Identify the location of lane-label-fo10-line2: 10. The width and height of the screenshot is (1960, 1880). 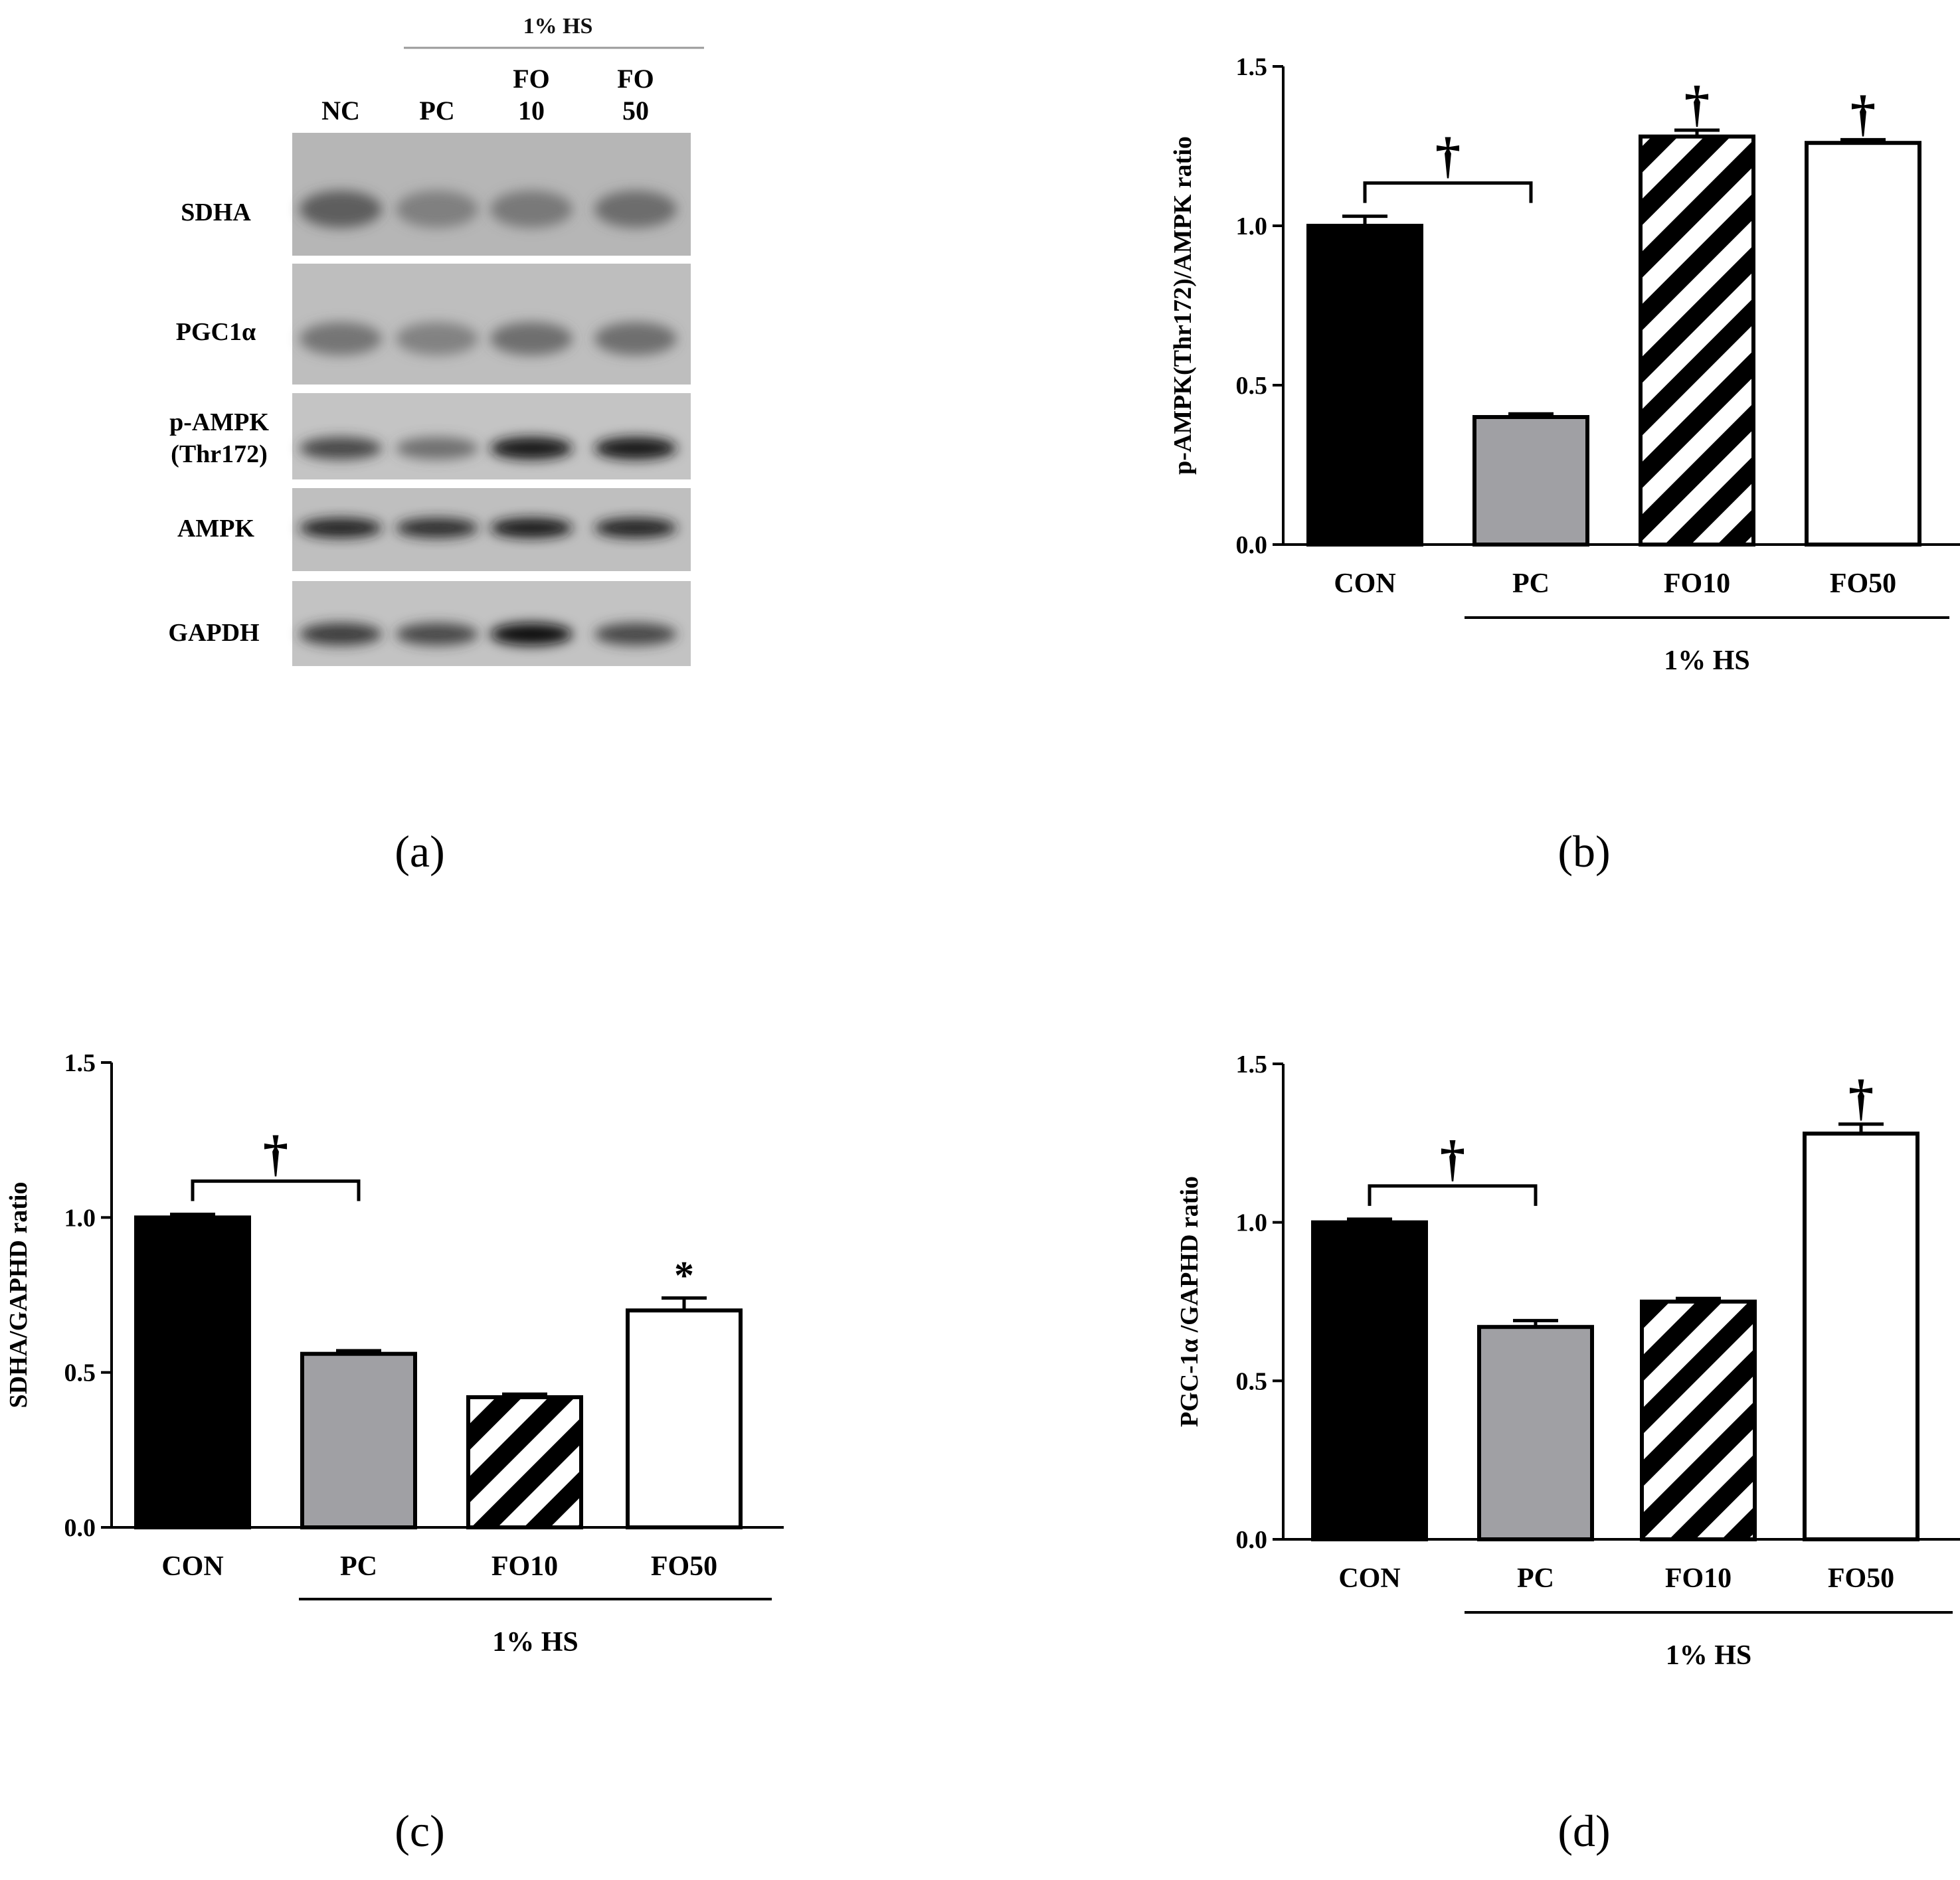
(531, 111).